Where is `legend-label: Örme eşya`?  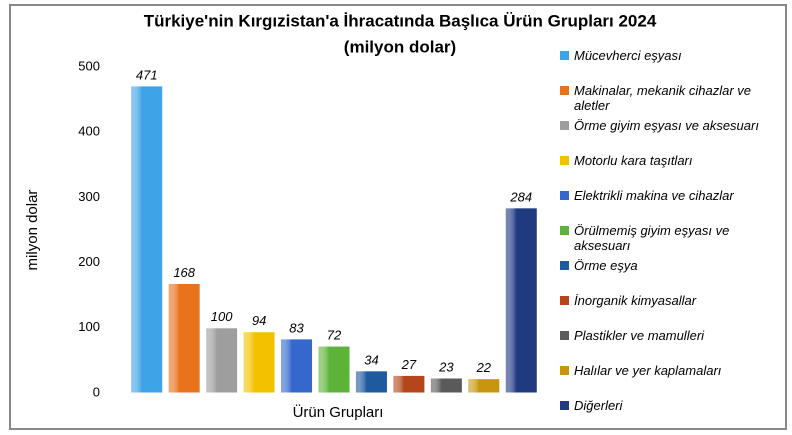
legend-label: Örme eşya is located at coordinates (606, 265).